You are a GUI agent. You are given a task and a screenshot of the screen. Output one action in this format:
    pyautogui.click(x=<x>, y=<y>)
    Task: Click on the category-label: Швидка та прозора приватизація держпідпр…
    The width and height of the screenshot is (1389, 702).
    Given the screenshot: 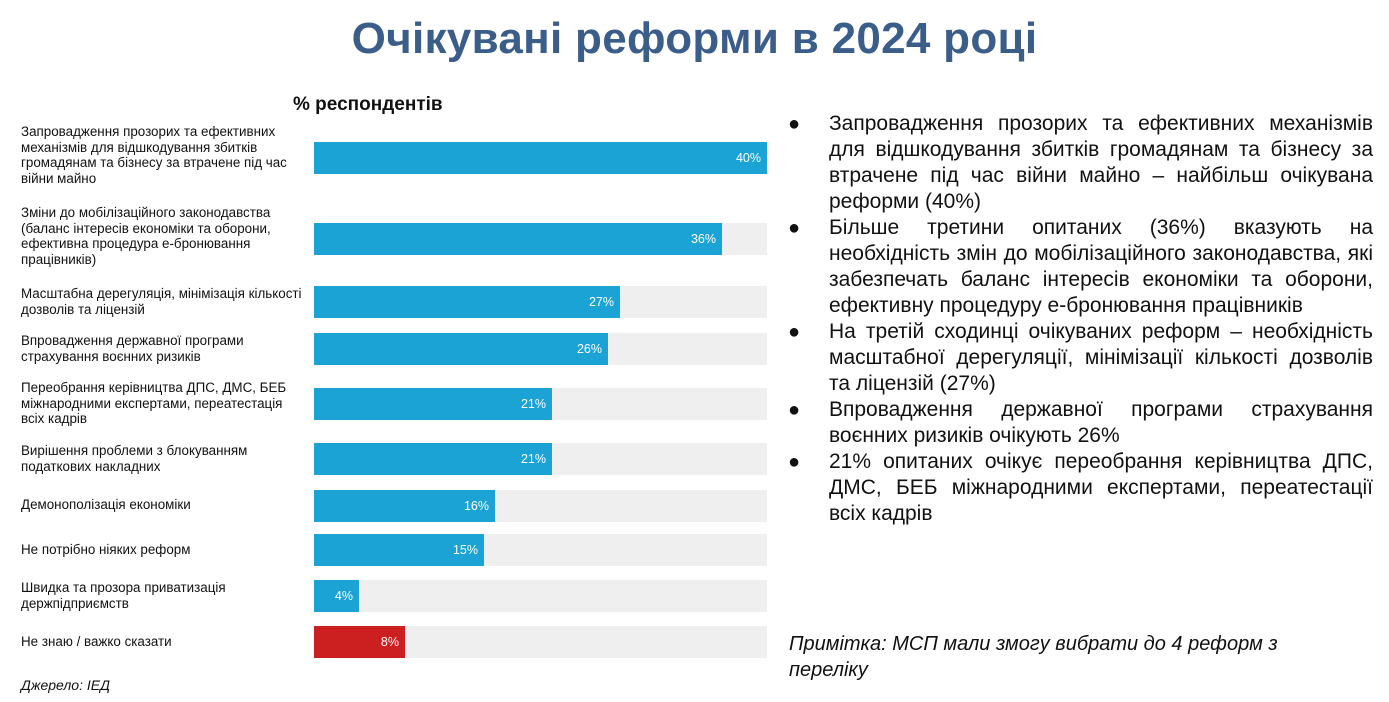 What is the action you would take?
    pyautogui.click(x=123, y=595)
    